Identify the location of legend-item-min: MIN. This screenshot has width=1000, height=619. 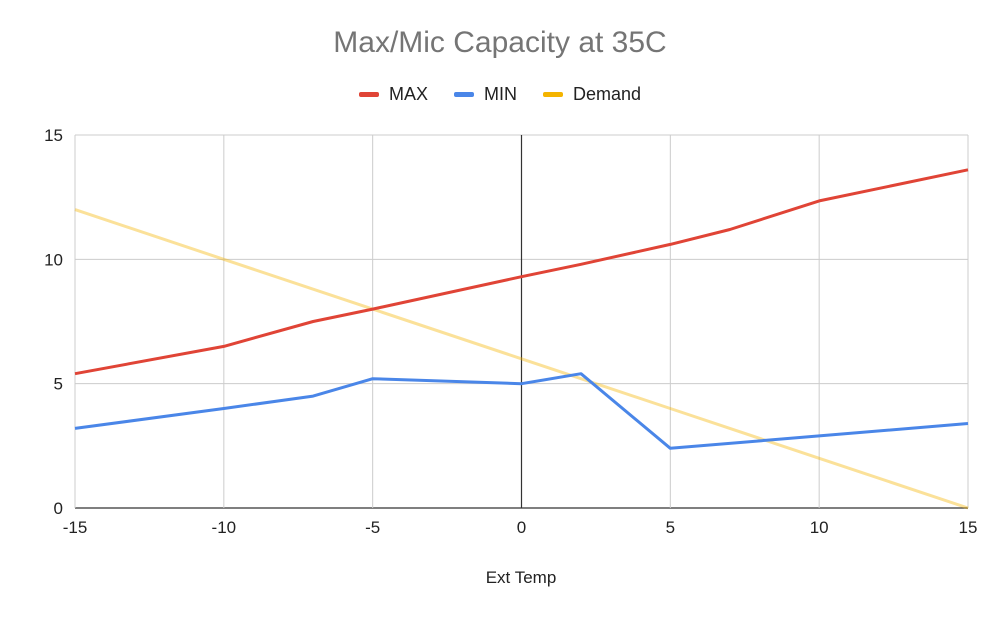
(485, 94).